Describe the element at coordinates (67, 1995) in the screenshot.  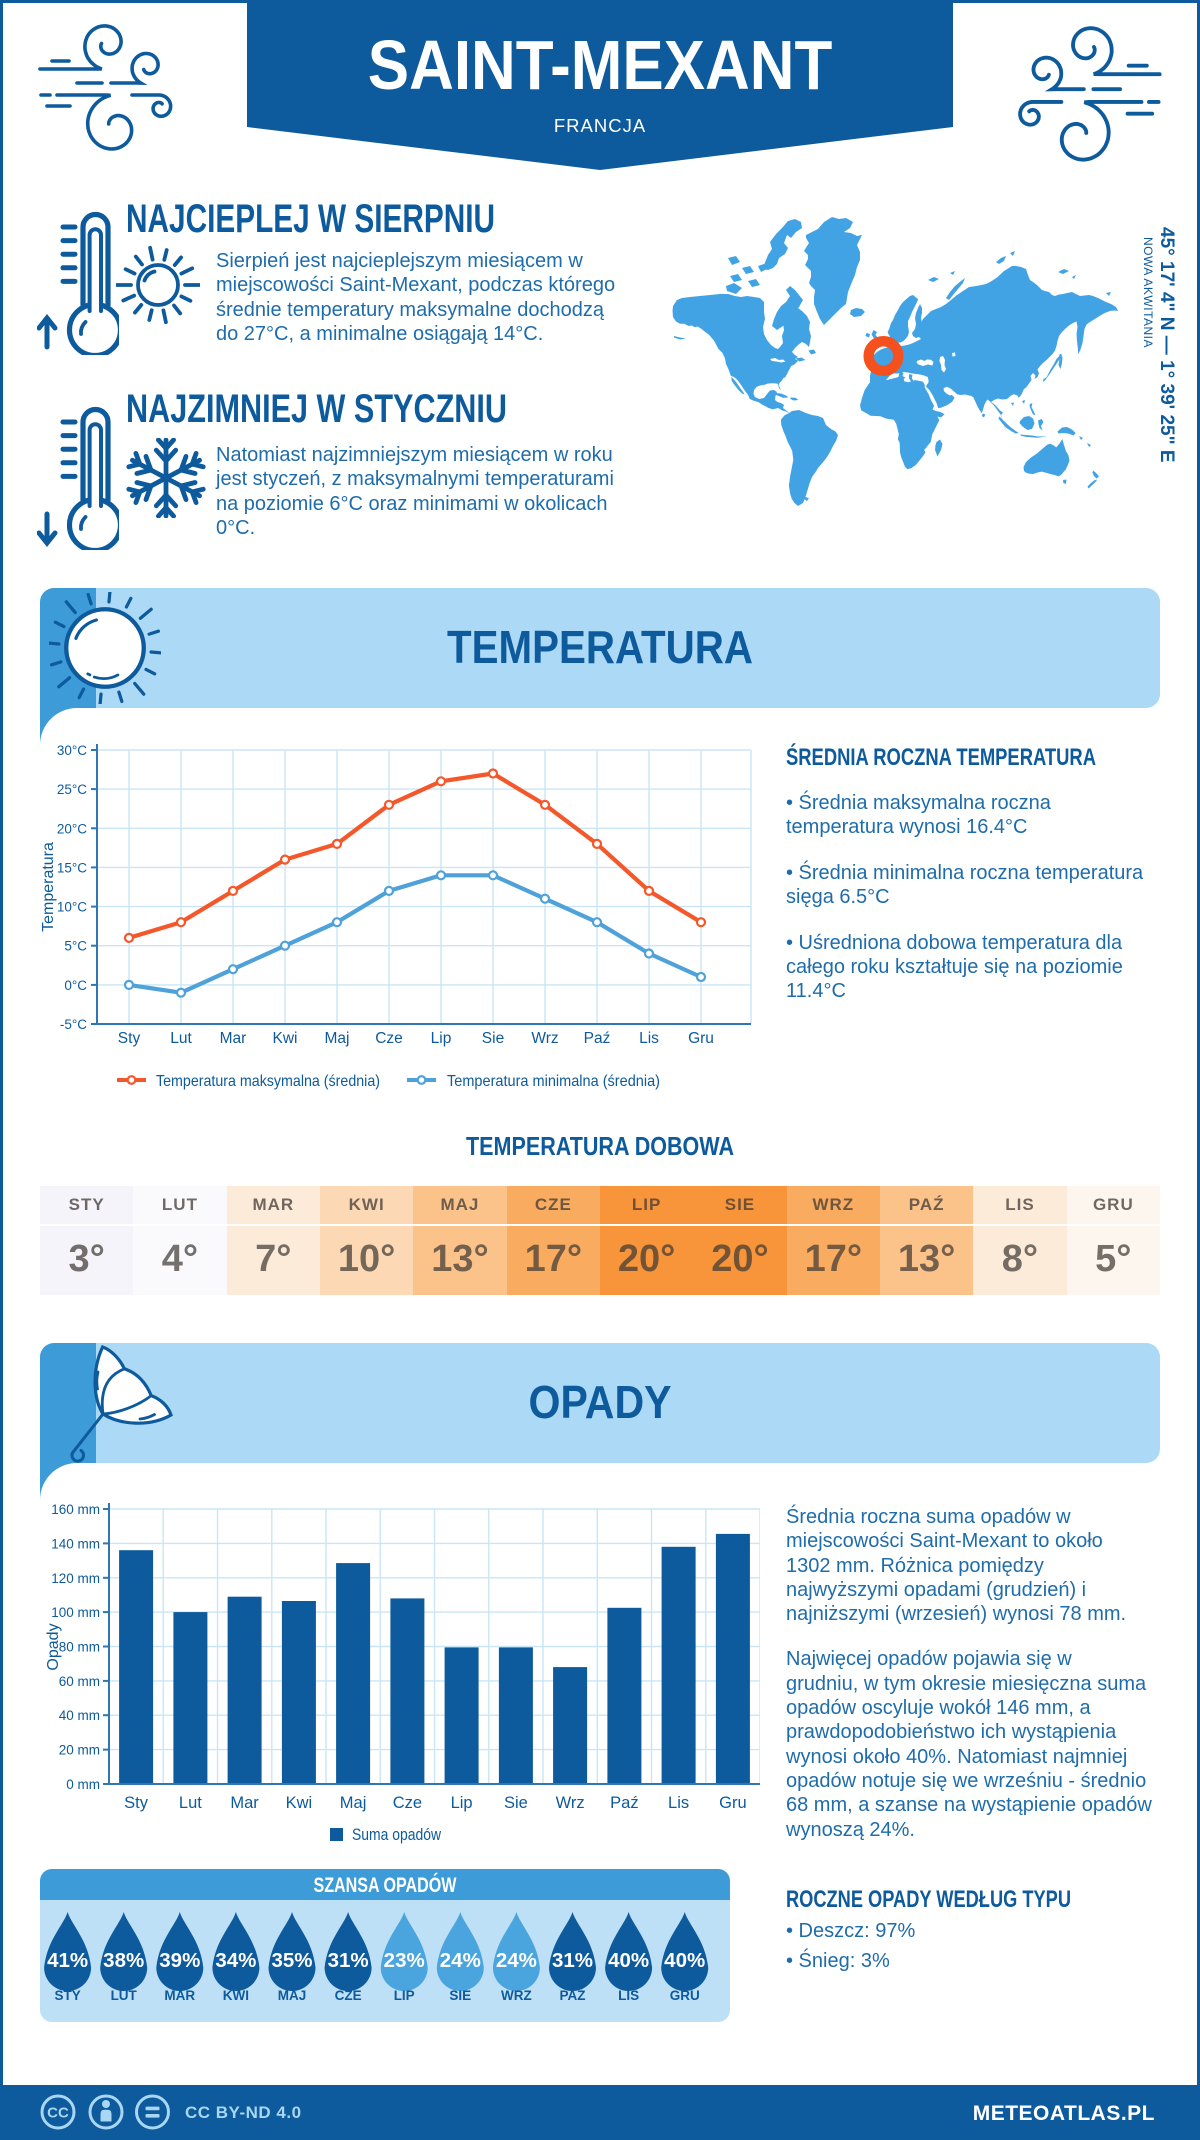
I see `svg-text: STY` at that location.